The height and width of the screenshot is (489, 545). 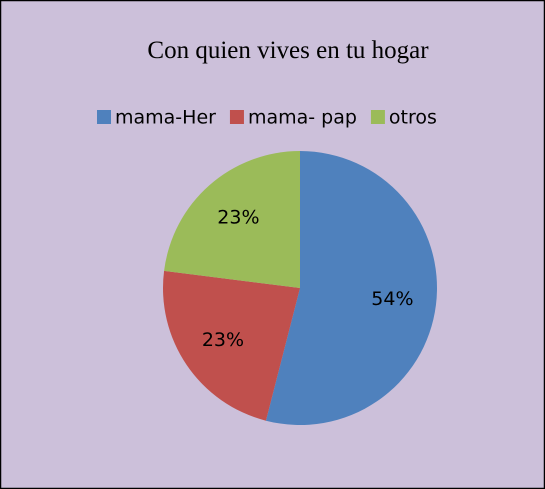 I want to click on legend-label: mama- pap, so click(x=302, y=118).